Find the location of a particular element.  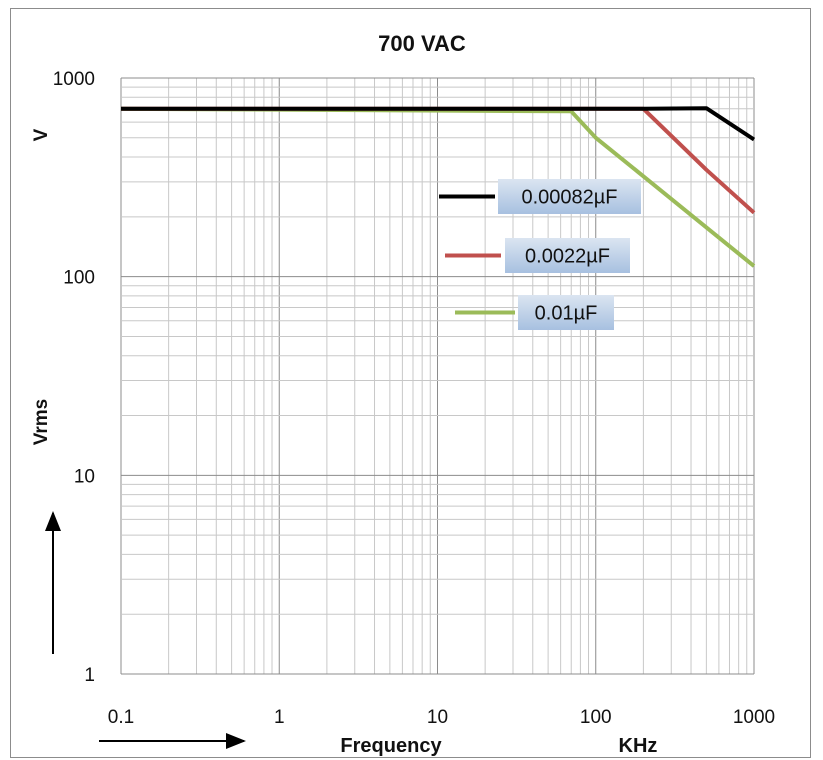

legend: 0.00082µF 0.0022µF 0.01µF is located at coordinates (540, 254).